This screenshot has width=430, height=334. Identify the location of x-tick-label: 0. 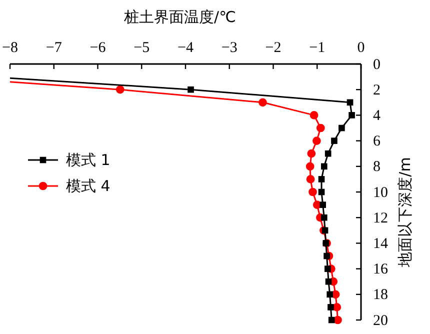
(361, 48).